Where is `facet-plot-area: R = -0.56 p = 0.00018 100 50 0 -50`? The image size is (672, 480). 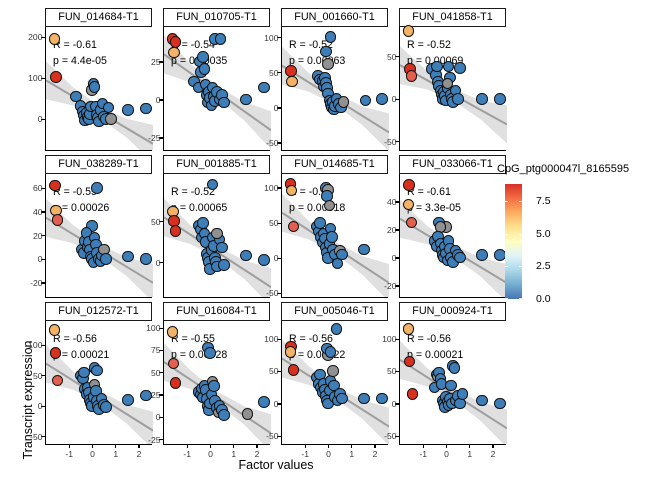 facet-plot-area: R = -0.56 p = 0.00018 100 50 0 -50 is located at coordinates (326, 236).